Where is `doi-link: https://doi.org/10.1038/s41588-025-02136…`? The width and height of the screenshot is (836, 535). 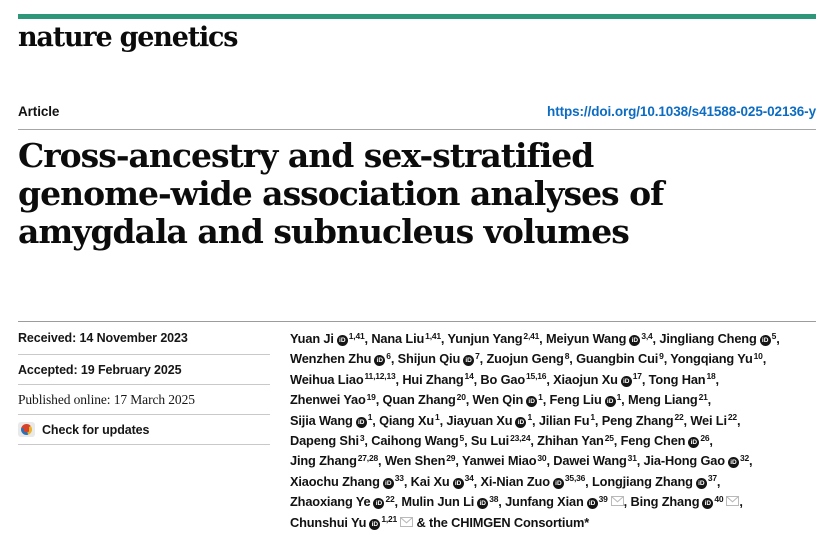 doi-link: https://doi.org/10.1038/s41588-025-02136… is located at coordinates (681, 111).